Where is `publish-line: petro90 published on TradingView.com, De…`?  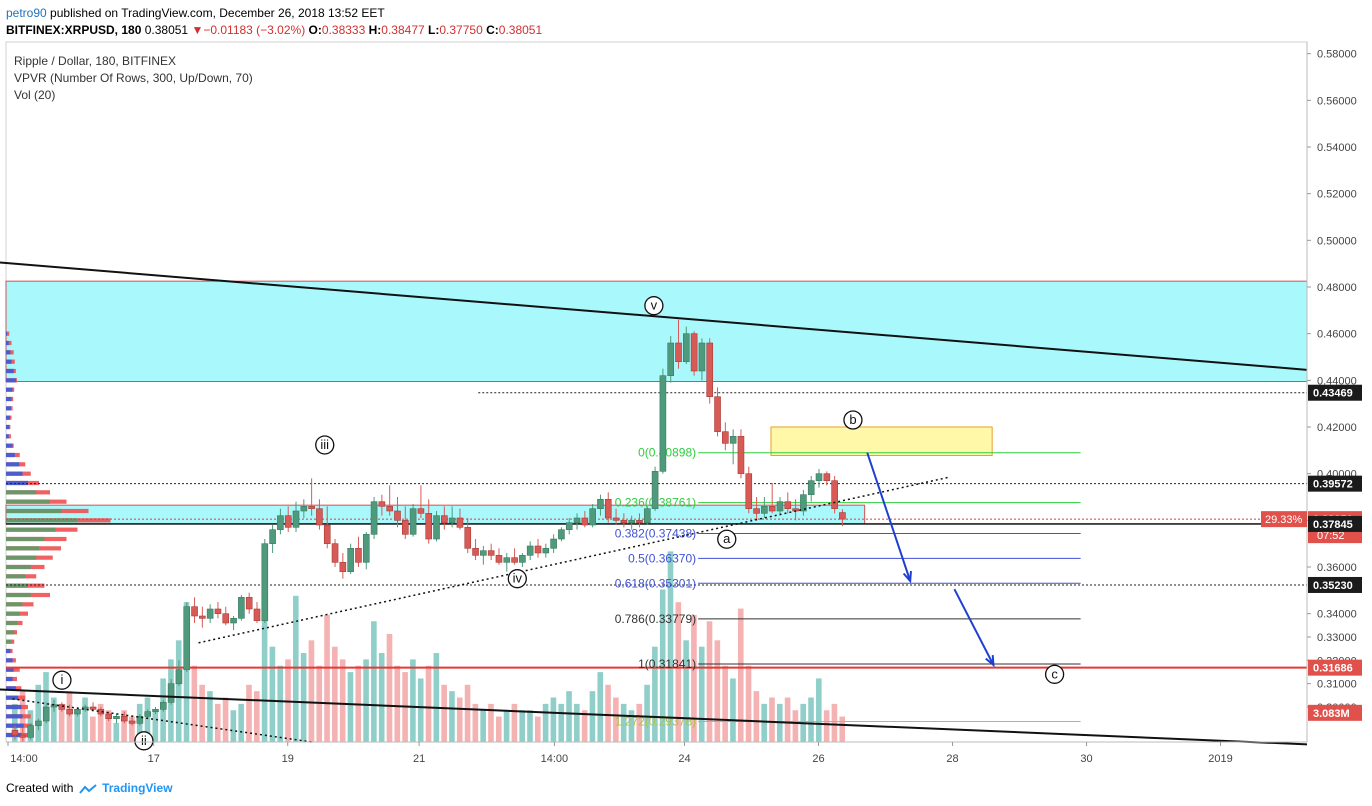
publish-line: petro90 published on TradingView.com, De… is located at coordinates (195, 13).